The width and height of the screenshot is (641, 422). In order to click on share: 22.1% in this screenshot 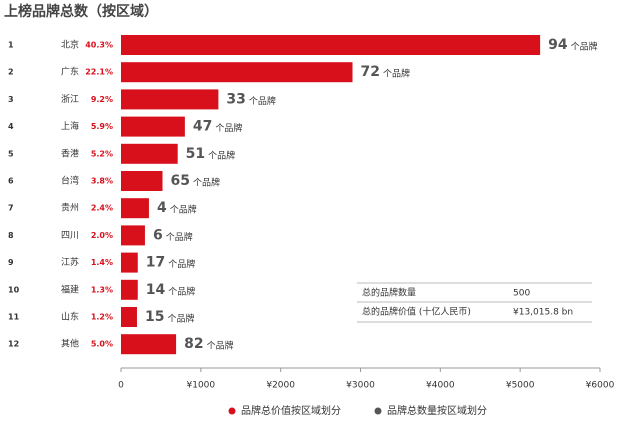, I will do `click(99, 72)`.